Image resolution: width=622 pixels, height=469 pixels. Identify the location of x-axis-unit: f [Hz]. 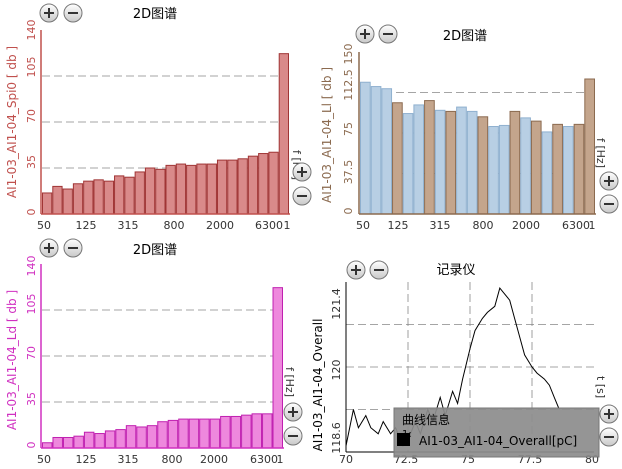
(600, 153).